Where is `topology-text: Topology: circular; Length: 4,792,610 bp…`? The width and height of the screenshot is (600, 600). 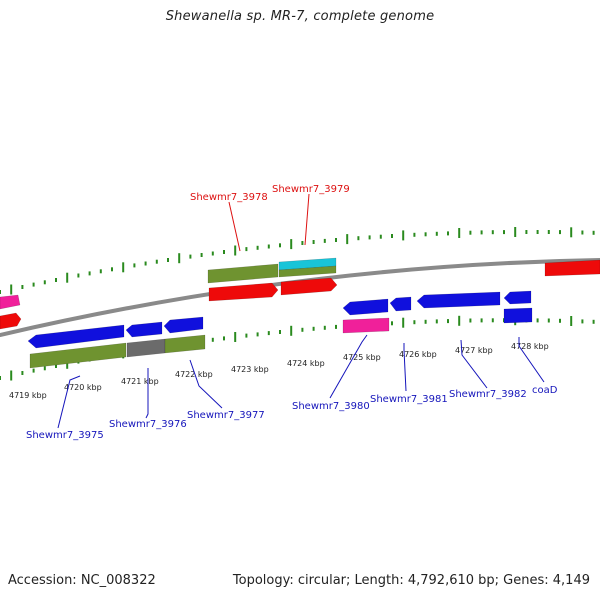
topology-text: Topology: circular; Length: 4,792,610 bp… is located at coordinates (411, 580).